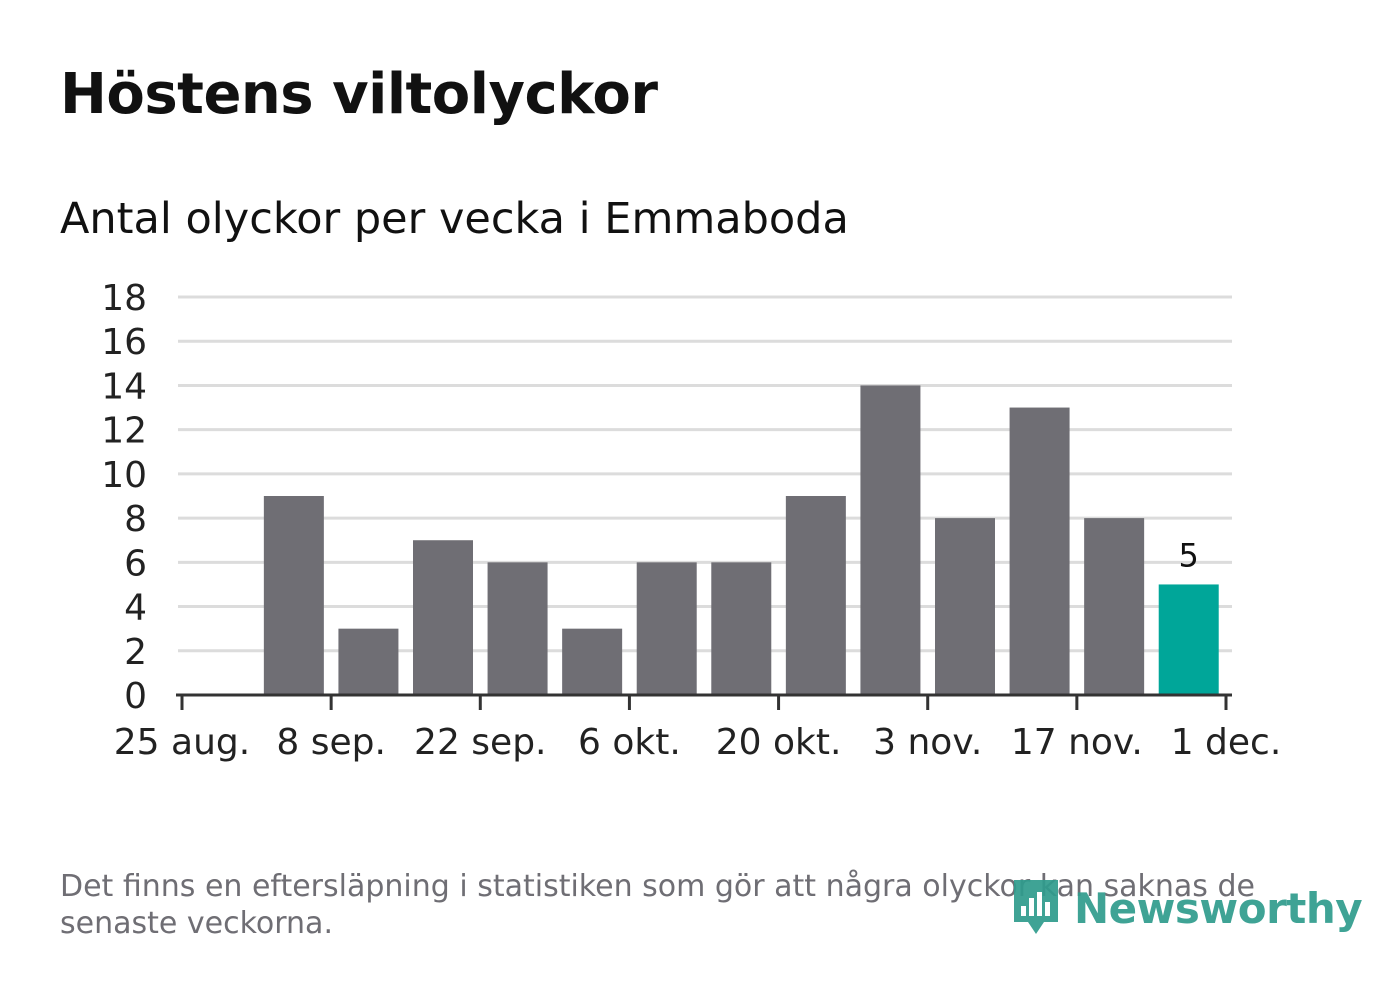 Image resolution: width=1382 pixels, height=999 pixels. I want to click on x-tick-label: 20 okt., so click(779, 742).